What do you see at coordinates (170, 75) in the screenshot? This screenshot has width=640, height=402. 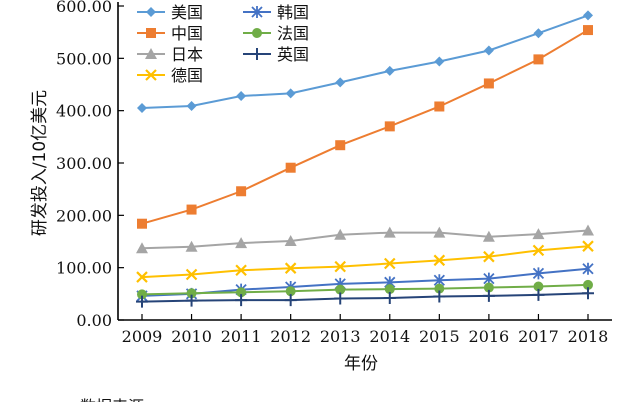 I see `legend-item: 德国` at bounding box center [170, 75].